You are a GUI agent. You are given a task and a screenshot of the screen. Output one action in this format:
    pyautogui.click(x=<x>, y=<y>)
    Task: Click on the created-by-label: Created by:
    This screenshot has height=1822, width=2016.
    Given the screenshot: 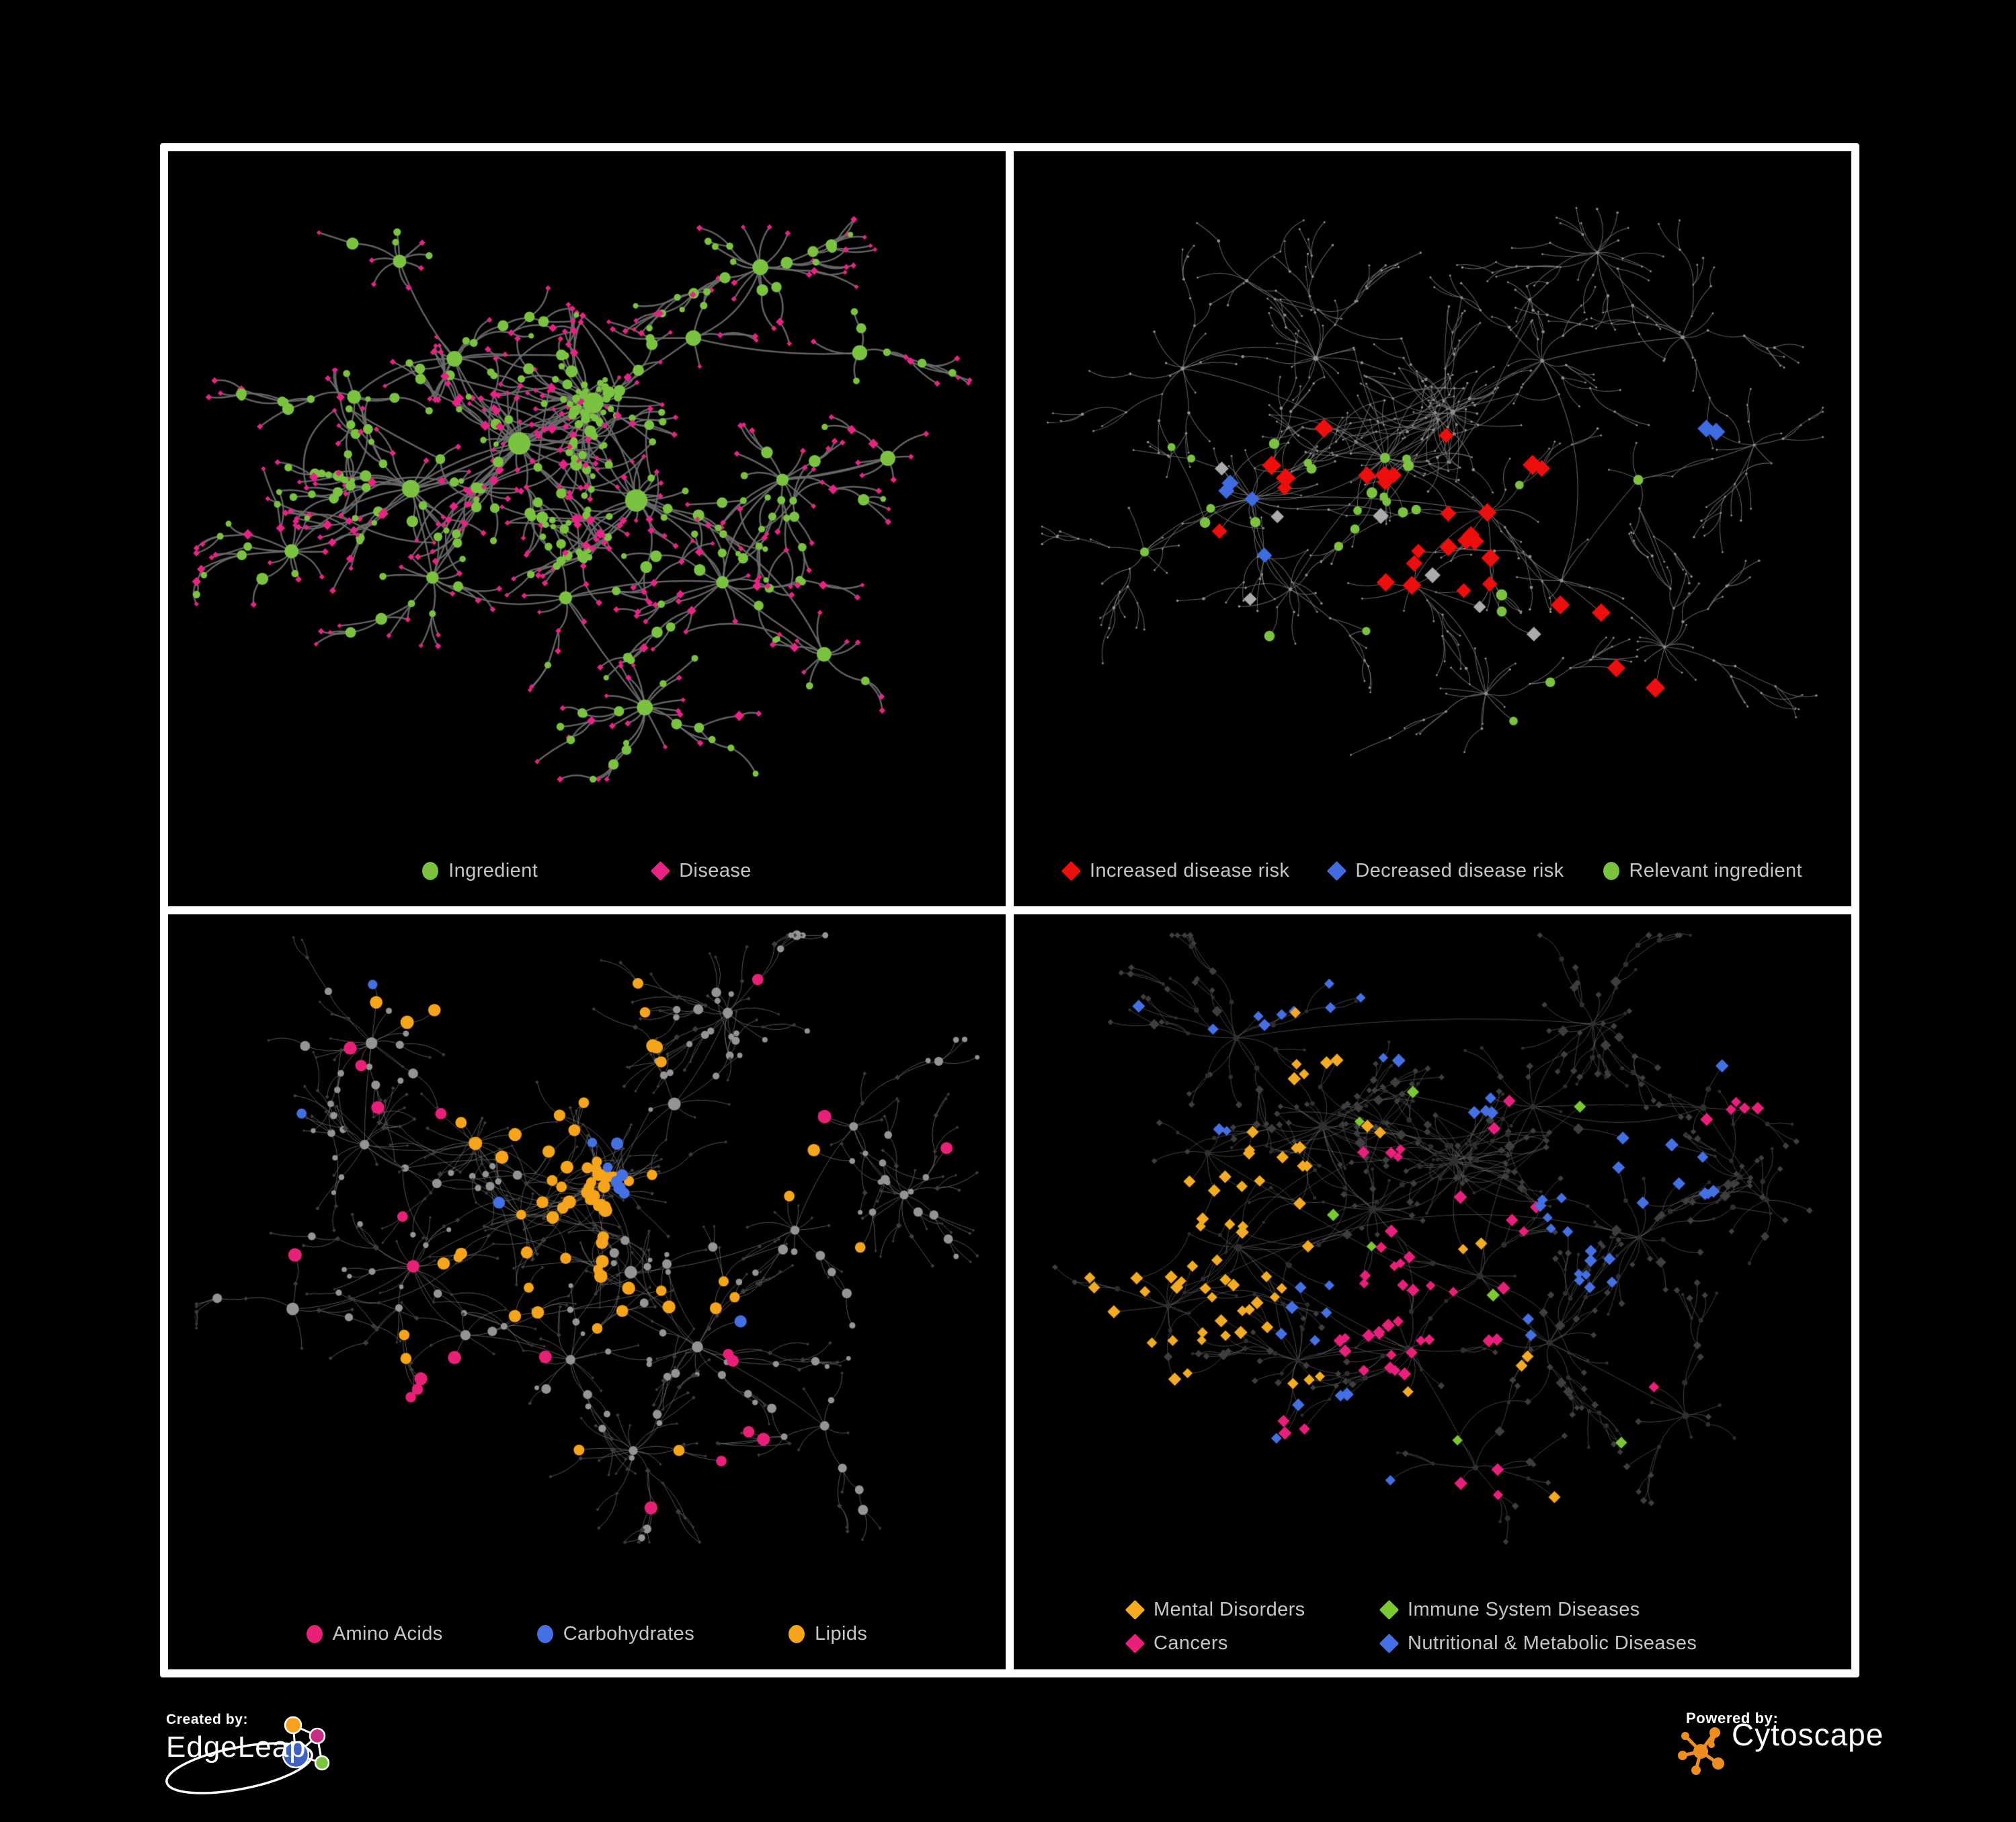 What is the action you would take?
    pyautogui.click(x=207, y=1719)
    